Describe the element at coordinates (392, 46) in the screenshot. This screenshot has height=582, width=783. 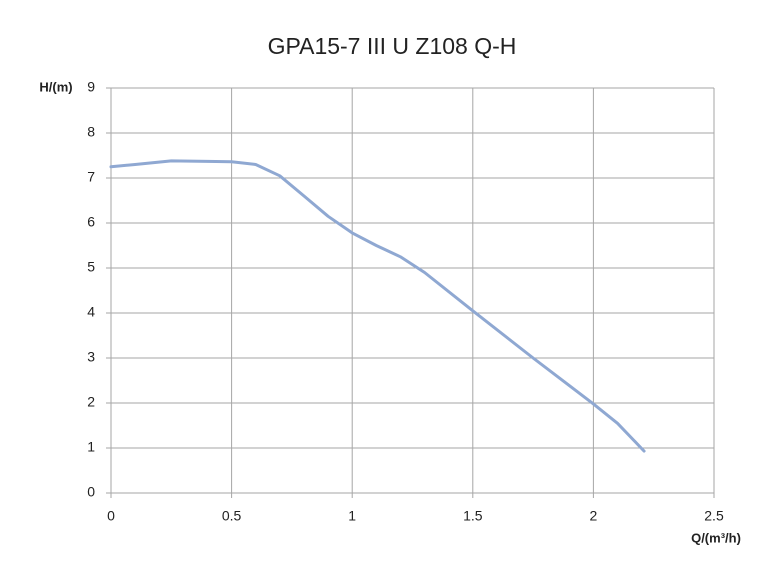
I see `chart-title: GPA15-7 III U Z108 Q-H` at that location.